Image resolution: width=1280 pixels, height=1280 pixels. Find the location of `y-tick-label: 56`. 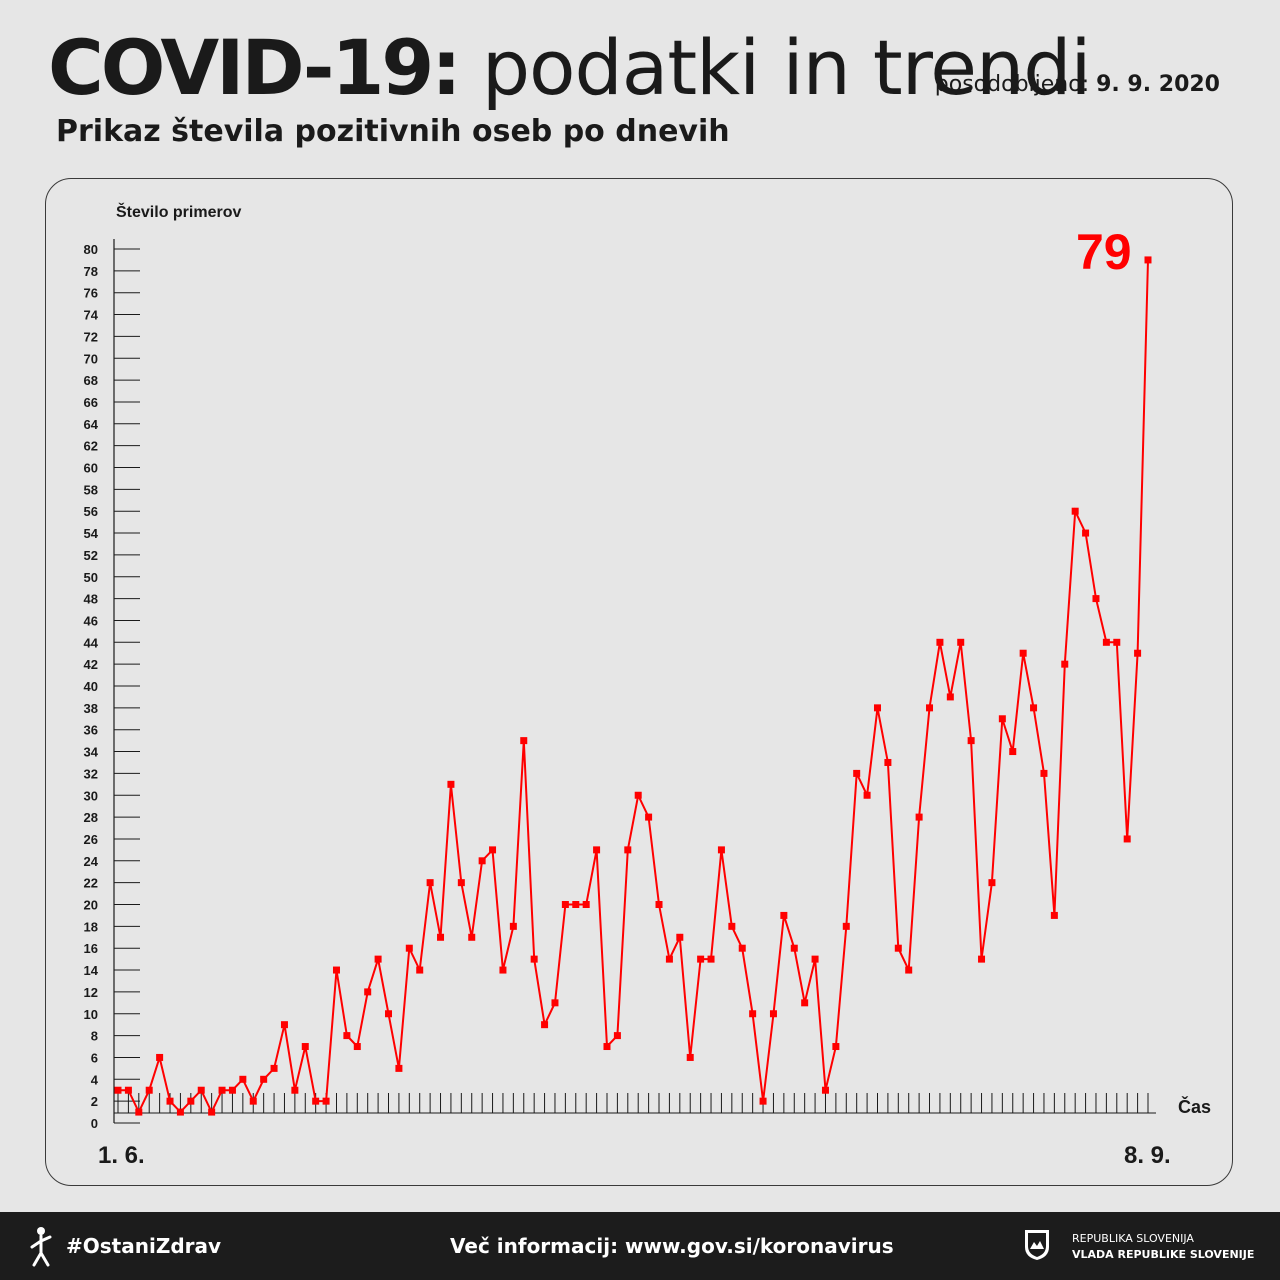

y-tick-label: 56 is located at coordinates (91, 511).